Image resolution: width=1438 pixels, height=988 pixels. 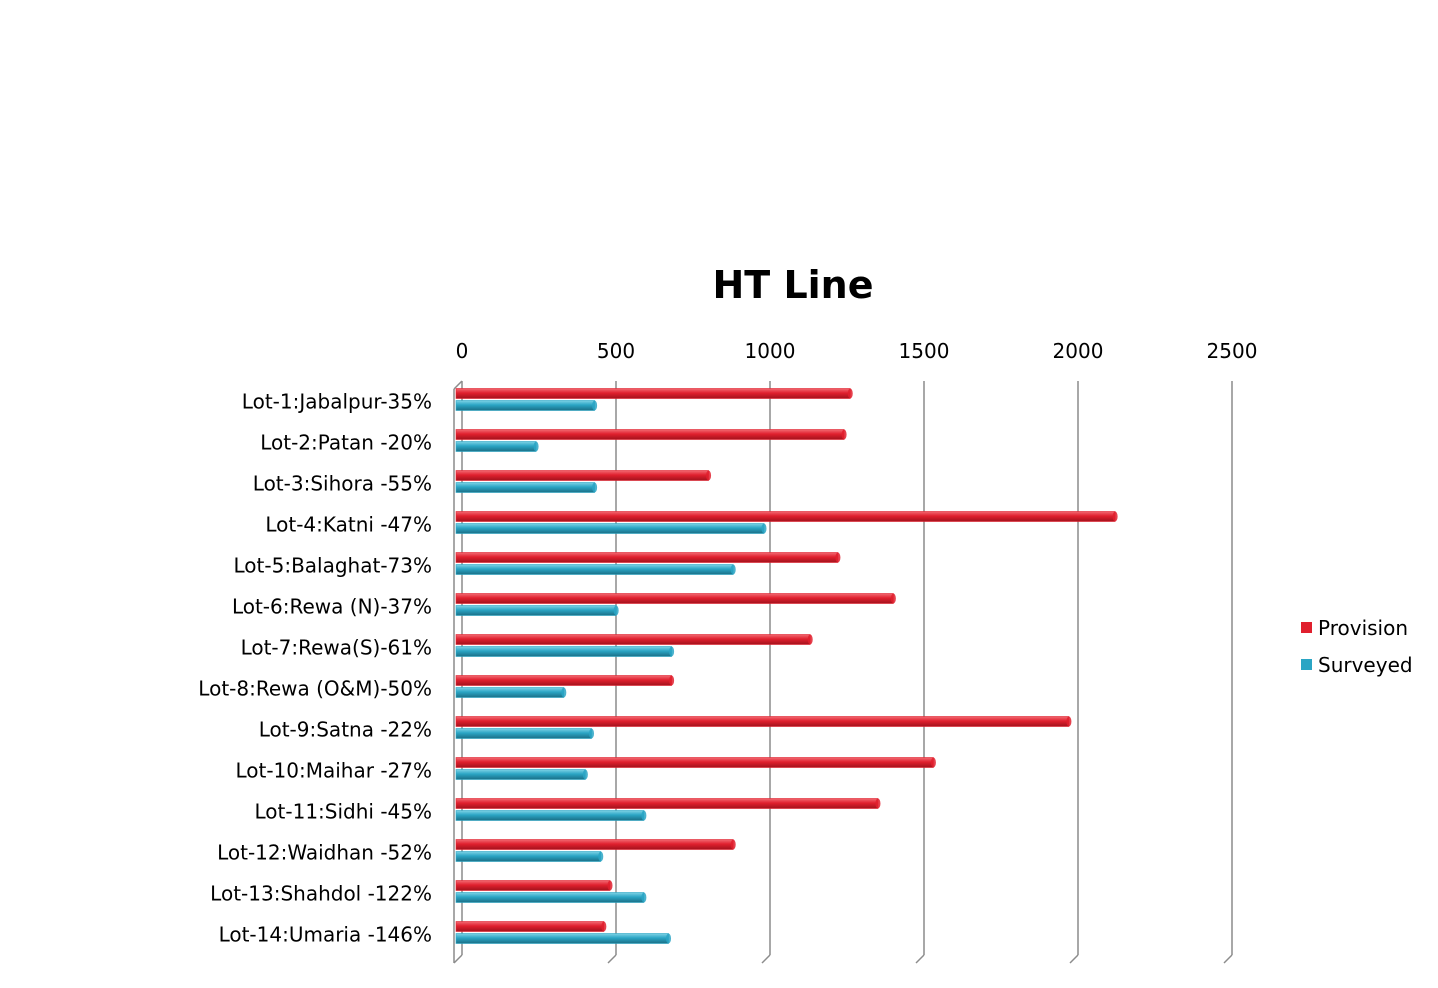 What do you see at coordinates (924, 351) in the screenshot?
I see `x-tick-label: 1500` at bounding box center [924, 351].